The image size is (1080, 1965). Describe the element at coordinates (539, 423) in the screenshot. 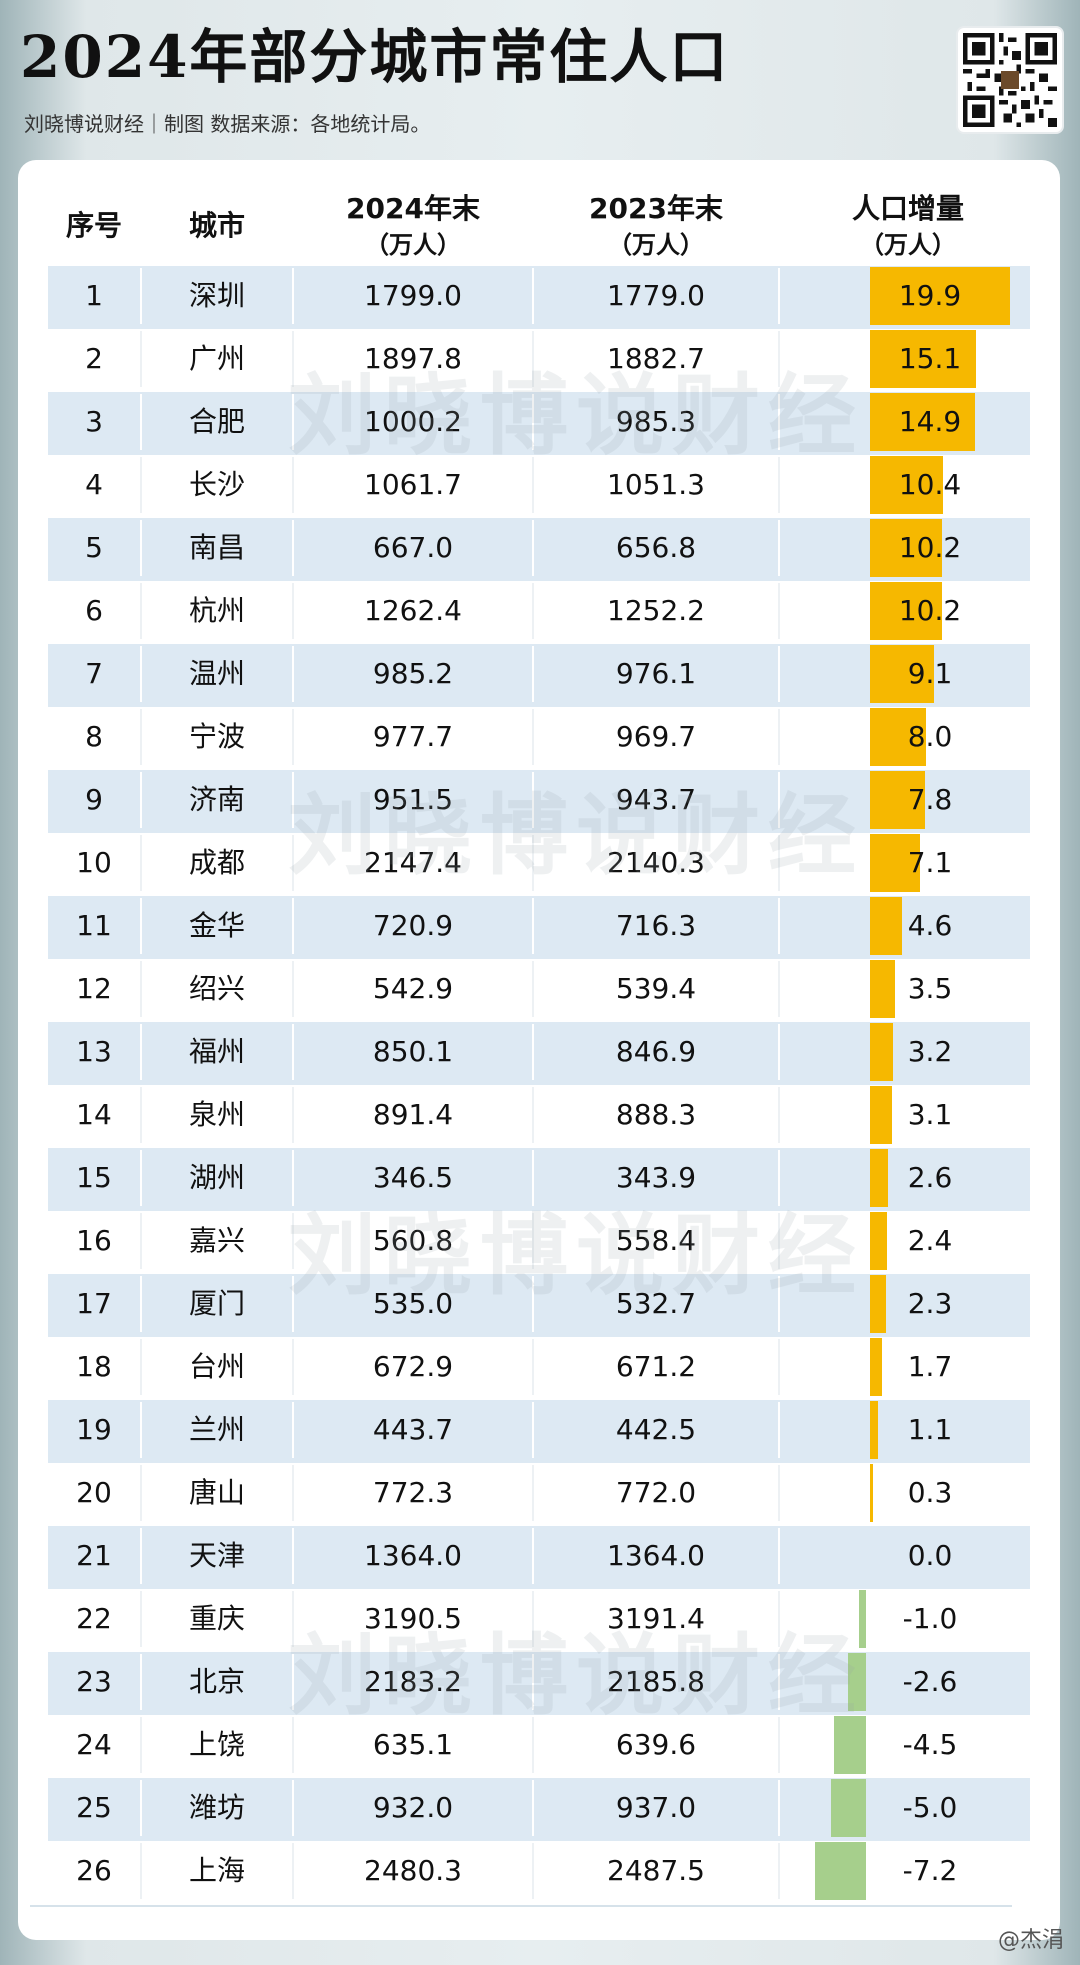

I see `table-row: 3 合肥 1000.2 985.3 14.9` at that location.